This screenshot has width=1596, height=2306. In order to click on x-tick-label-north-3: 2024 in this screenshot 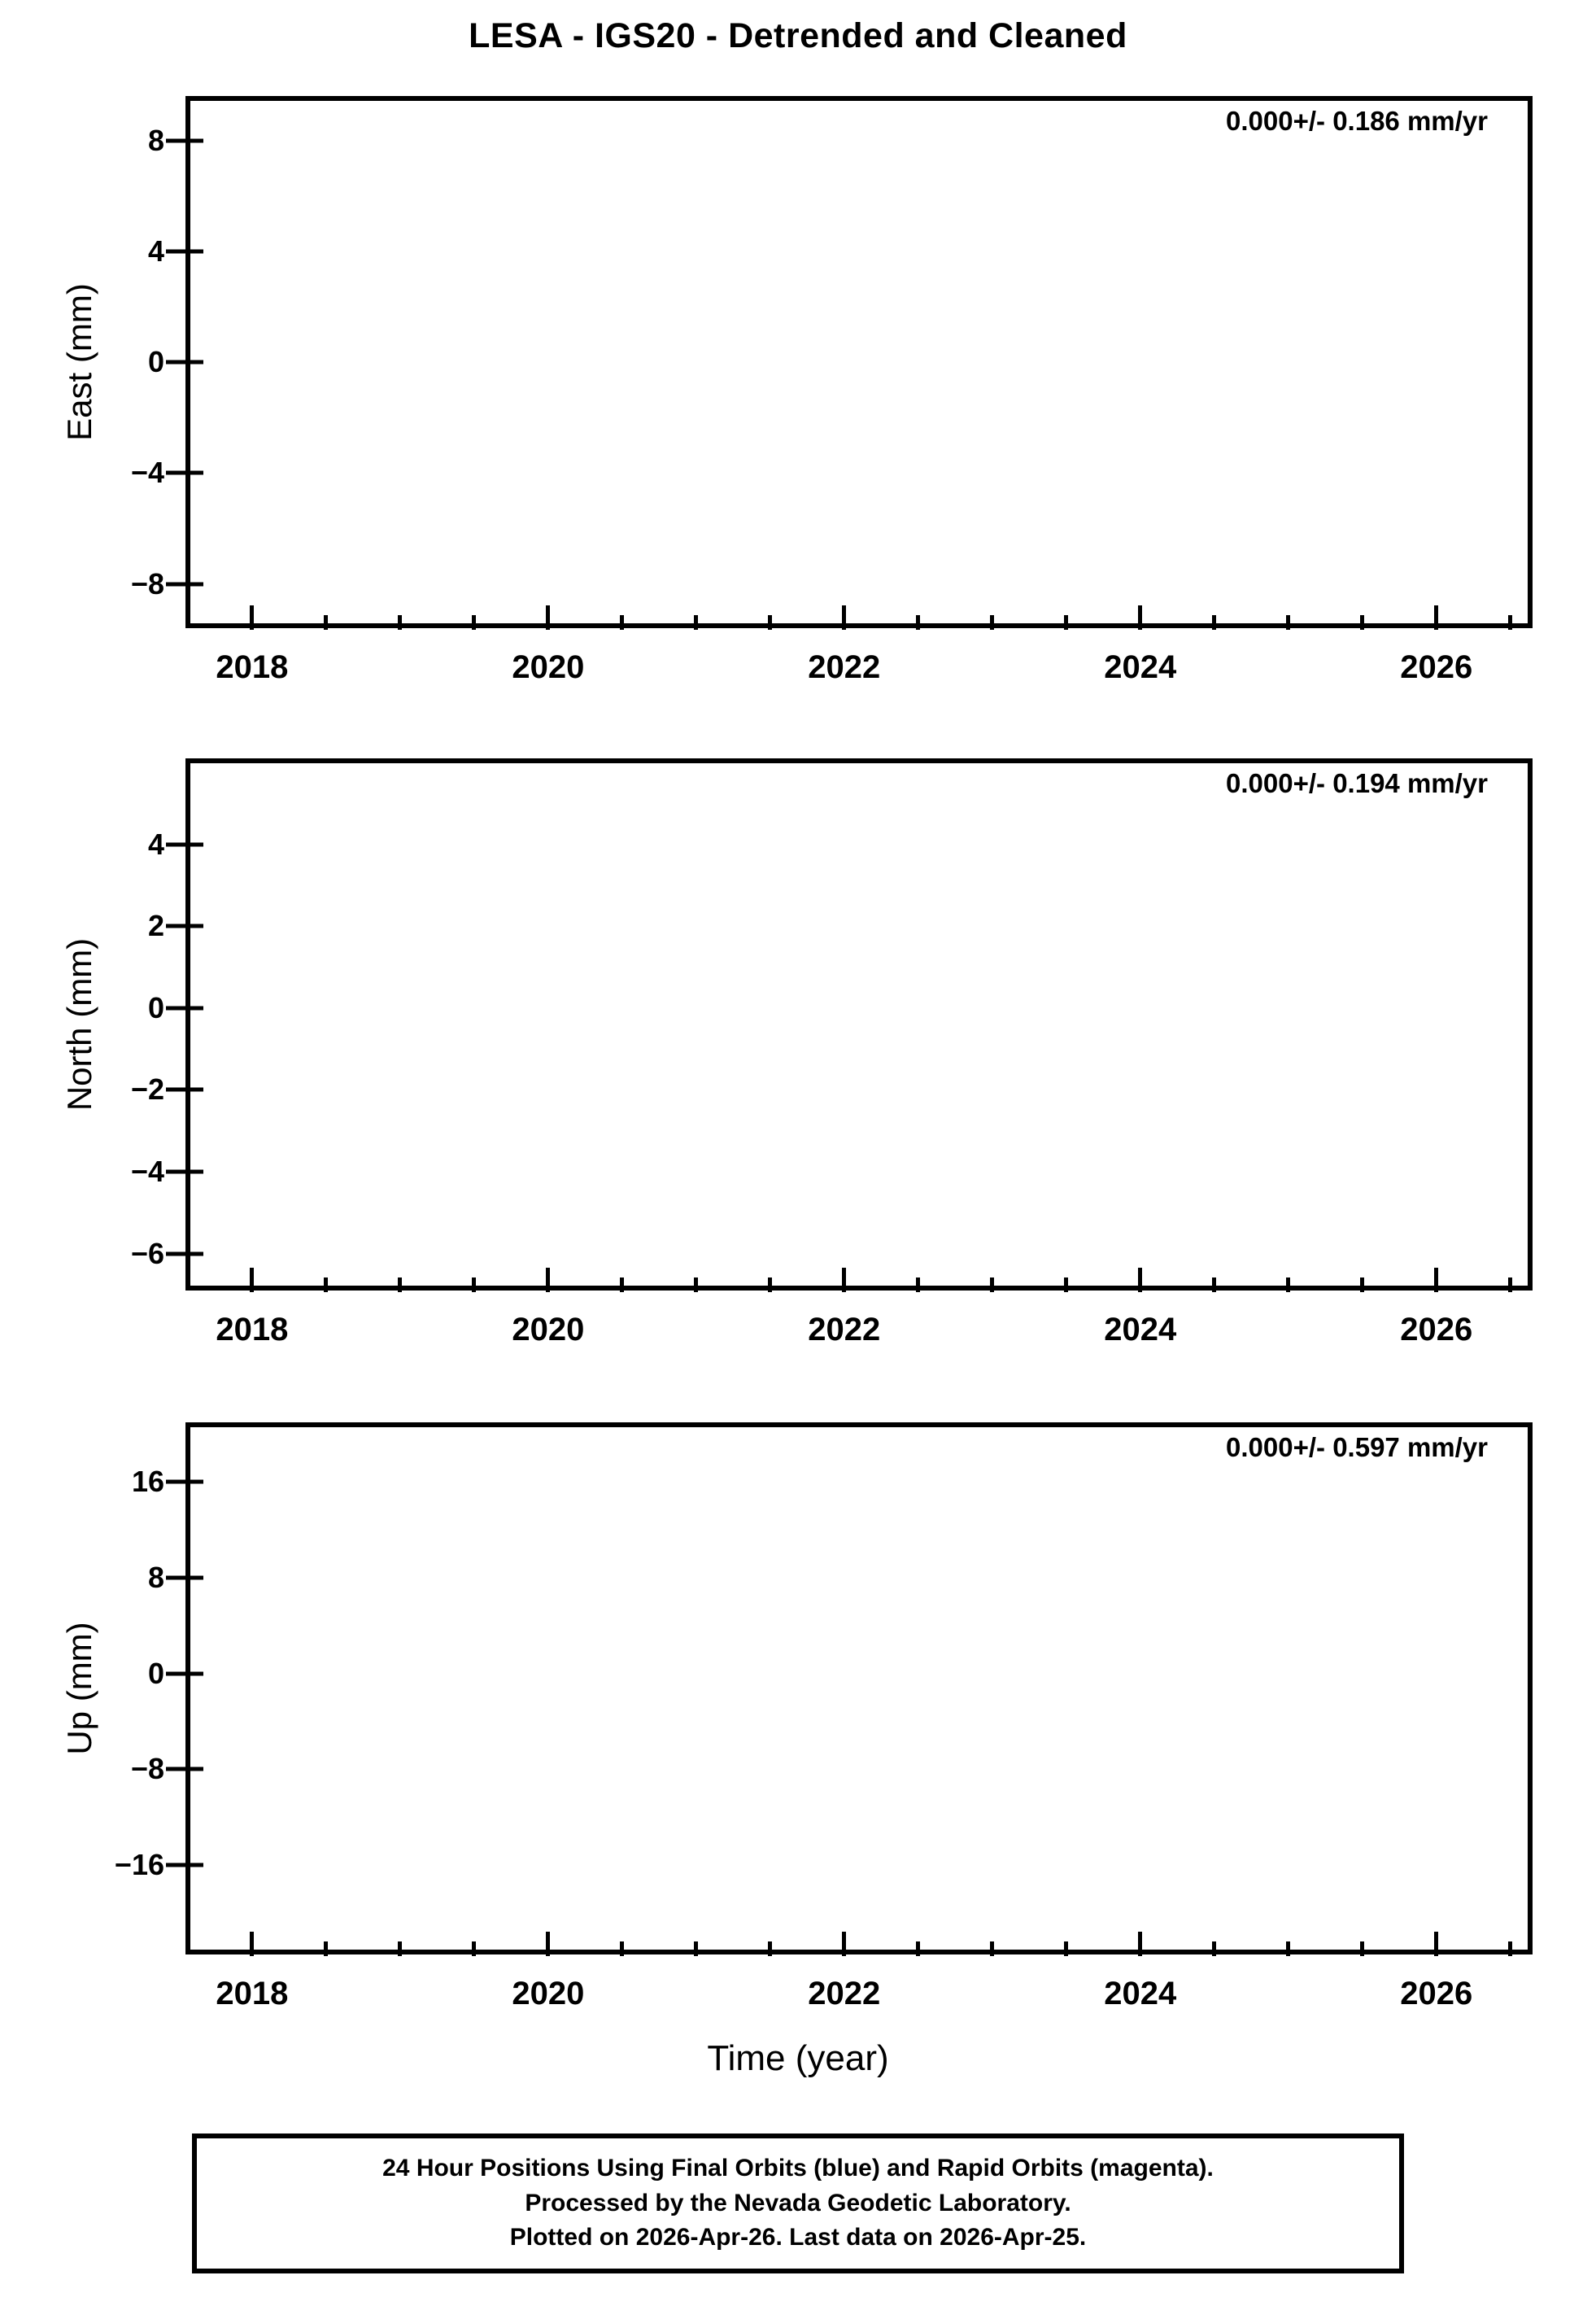, I will do `click(1140, 1329)`.